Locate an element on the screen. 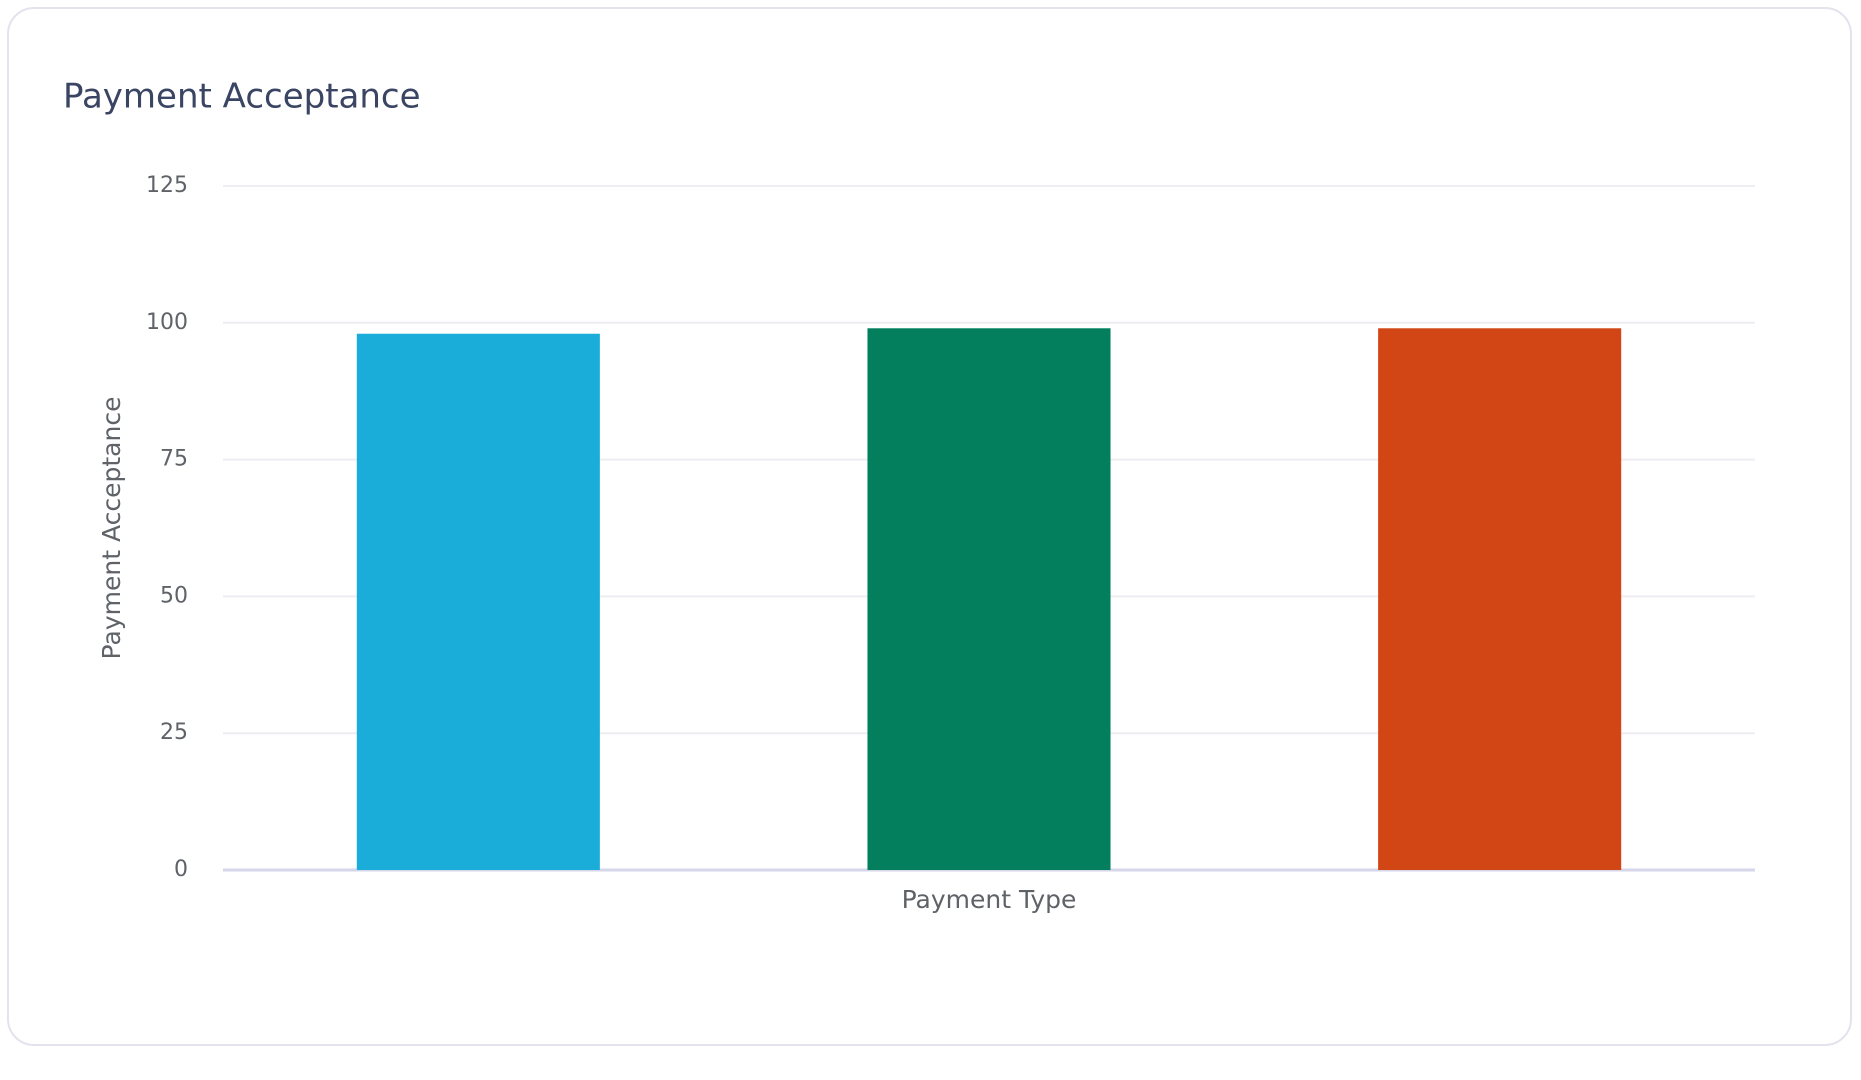  y-axis-title: Payment Acceptance is located at coordinates (111, 528).